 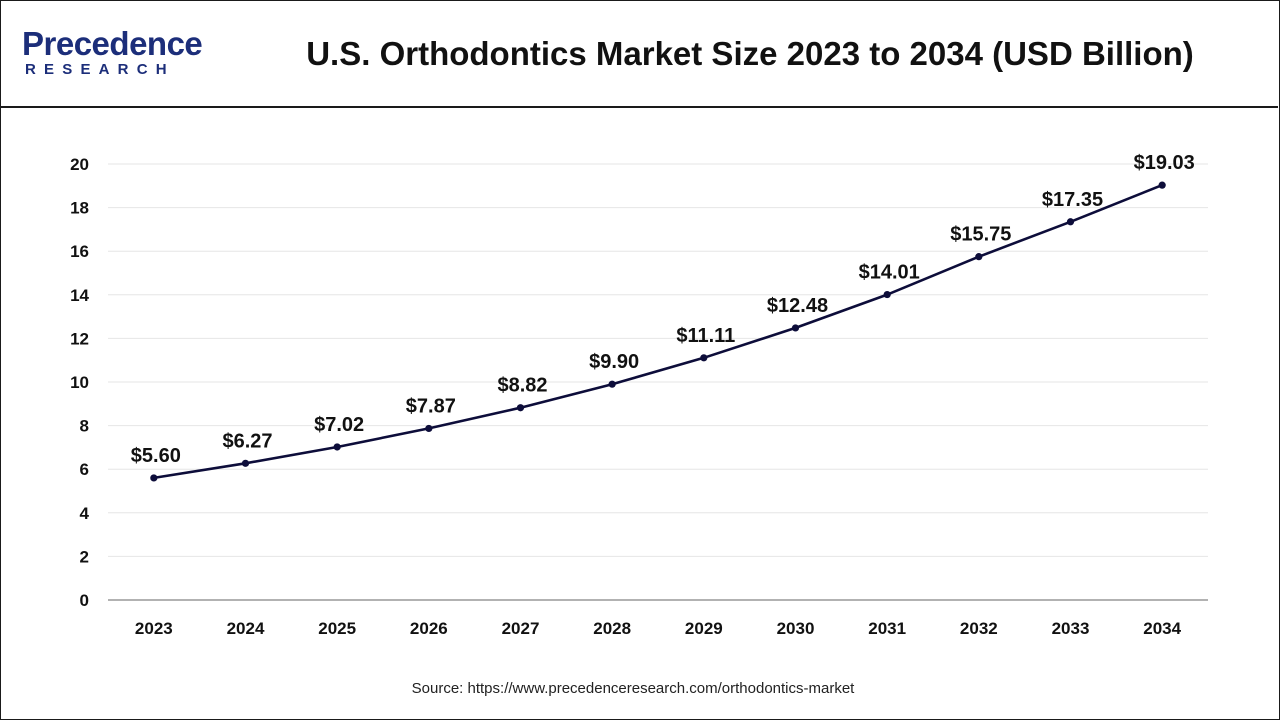 I want to click on y-tick-label: 20, so click(x=79, y=164).